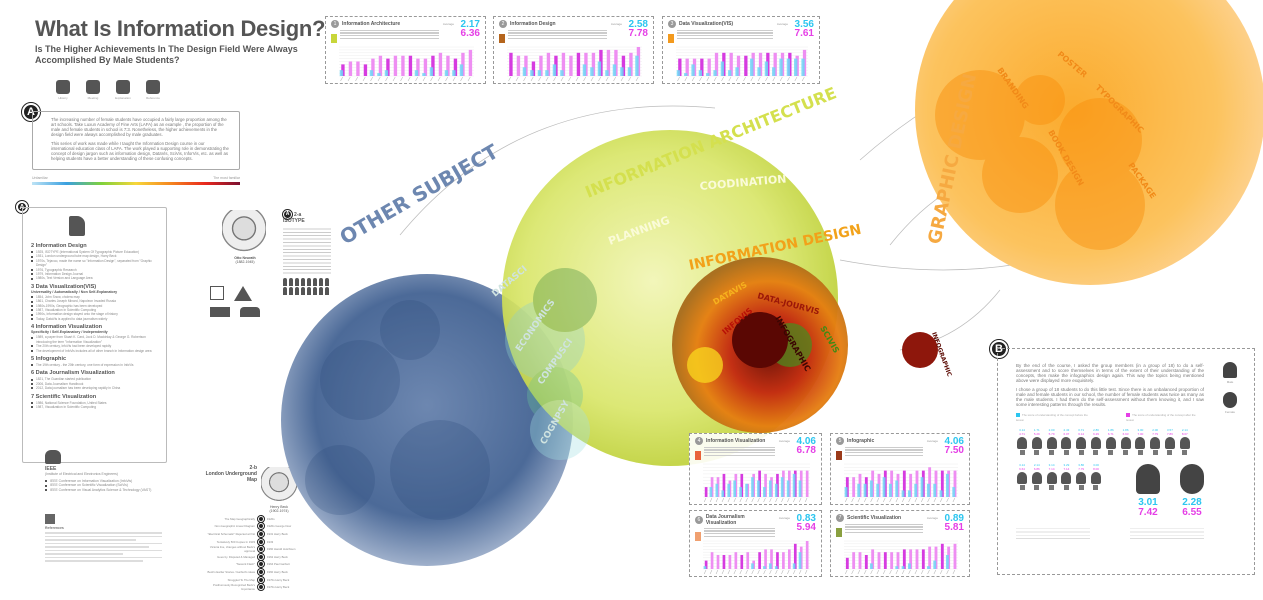 This screenshot has width=1263, height=600. I want to click on chart-panel-information-design: 2 Information Design Average 2.58 7.78, so click(573, 50).